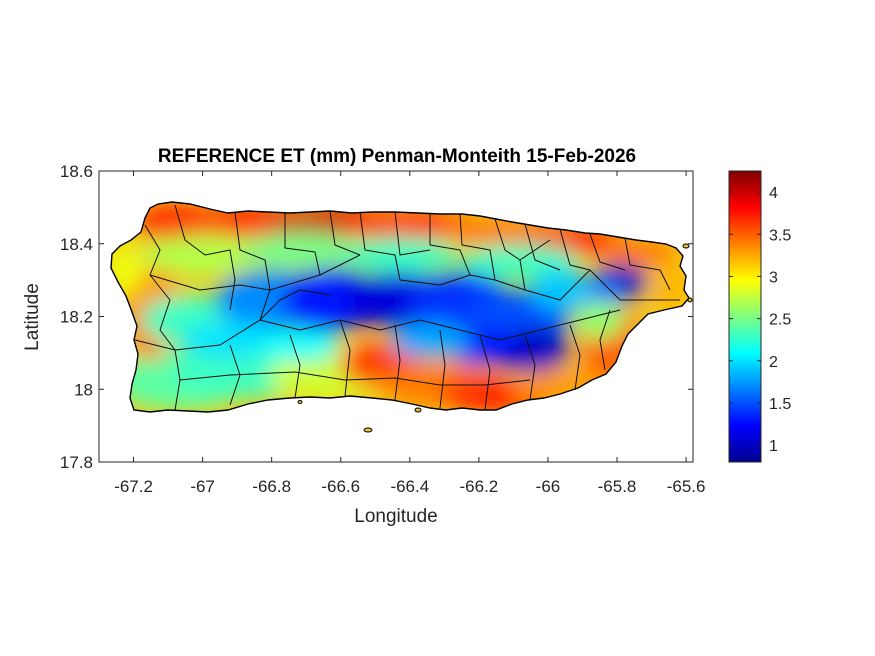  I want to click on colorbar-tick-label: 2, so click(773, 362).